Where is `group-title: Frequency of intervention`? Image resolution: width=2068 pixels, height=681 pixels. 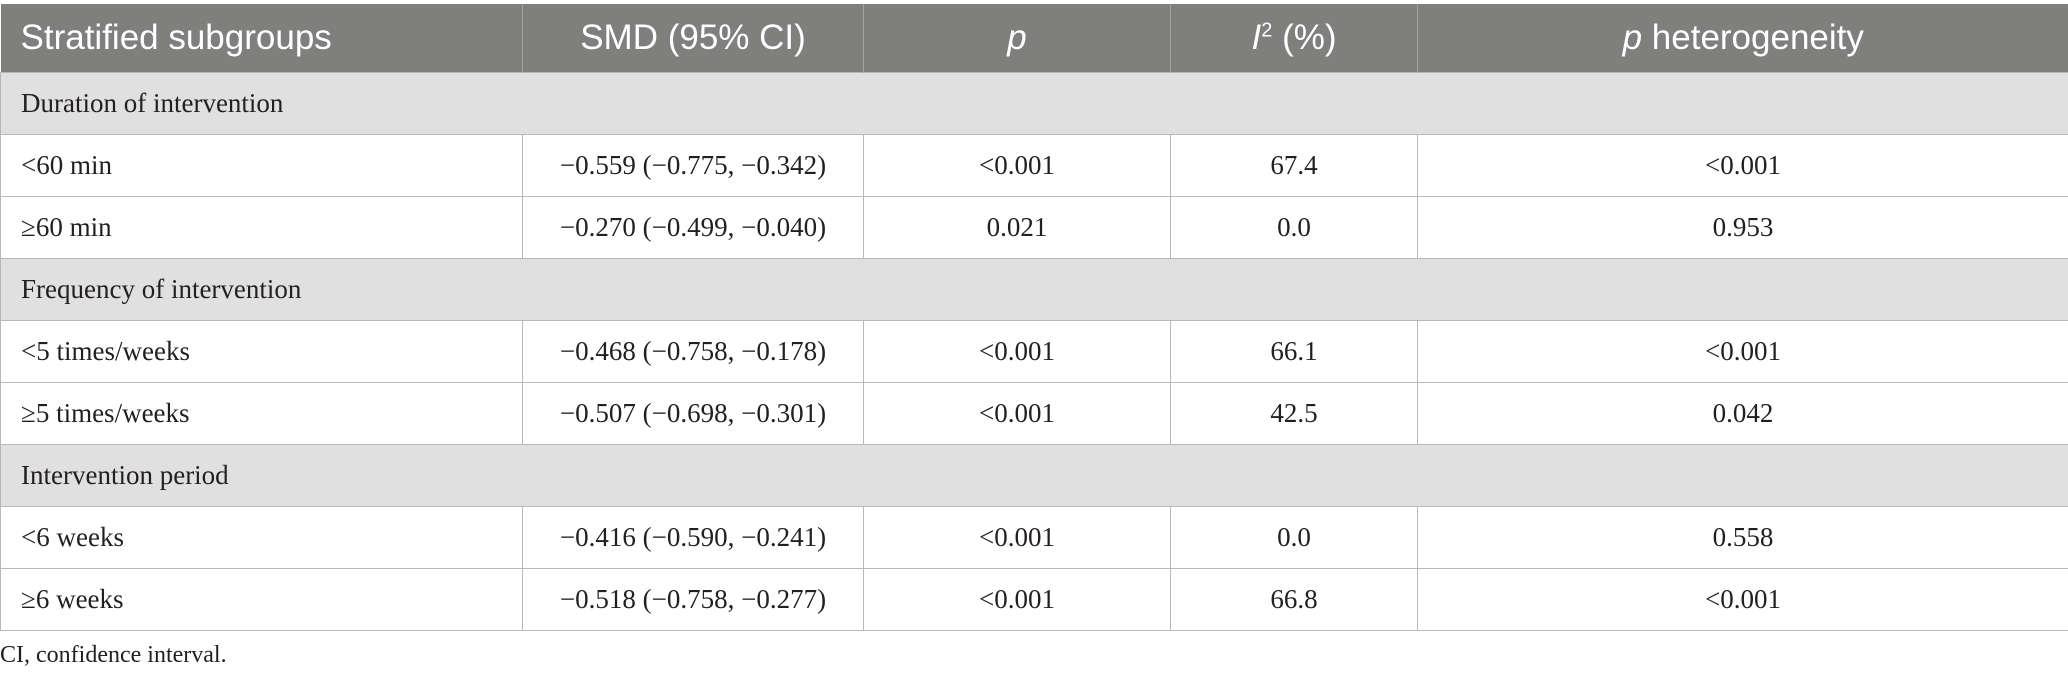 group-title: Frequency of intervention is located at coordinates (1034, 289).